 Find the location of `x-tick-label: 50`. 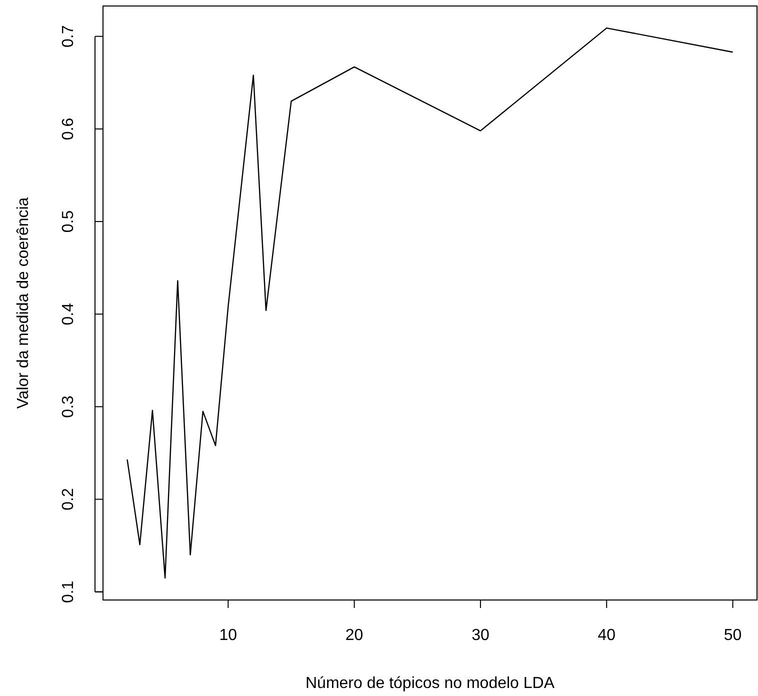

x-tick-label: 50 is located at coordinates (733, 635).